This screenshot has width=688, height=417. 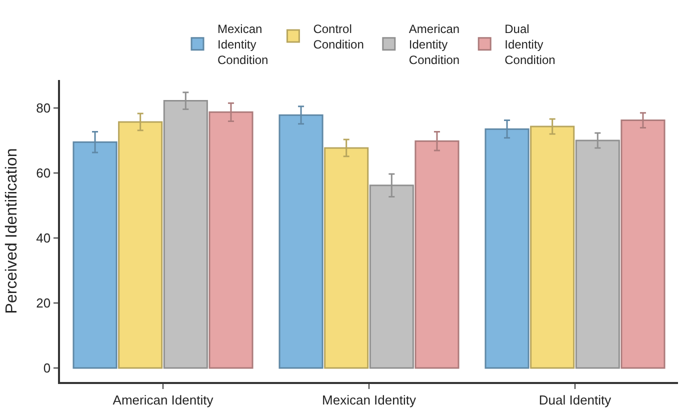 What do you see at coordinates (530, 45) in the screenshot?
I see `legend-label: Dual Identity Condition` at bounding box center [530, 45].